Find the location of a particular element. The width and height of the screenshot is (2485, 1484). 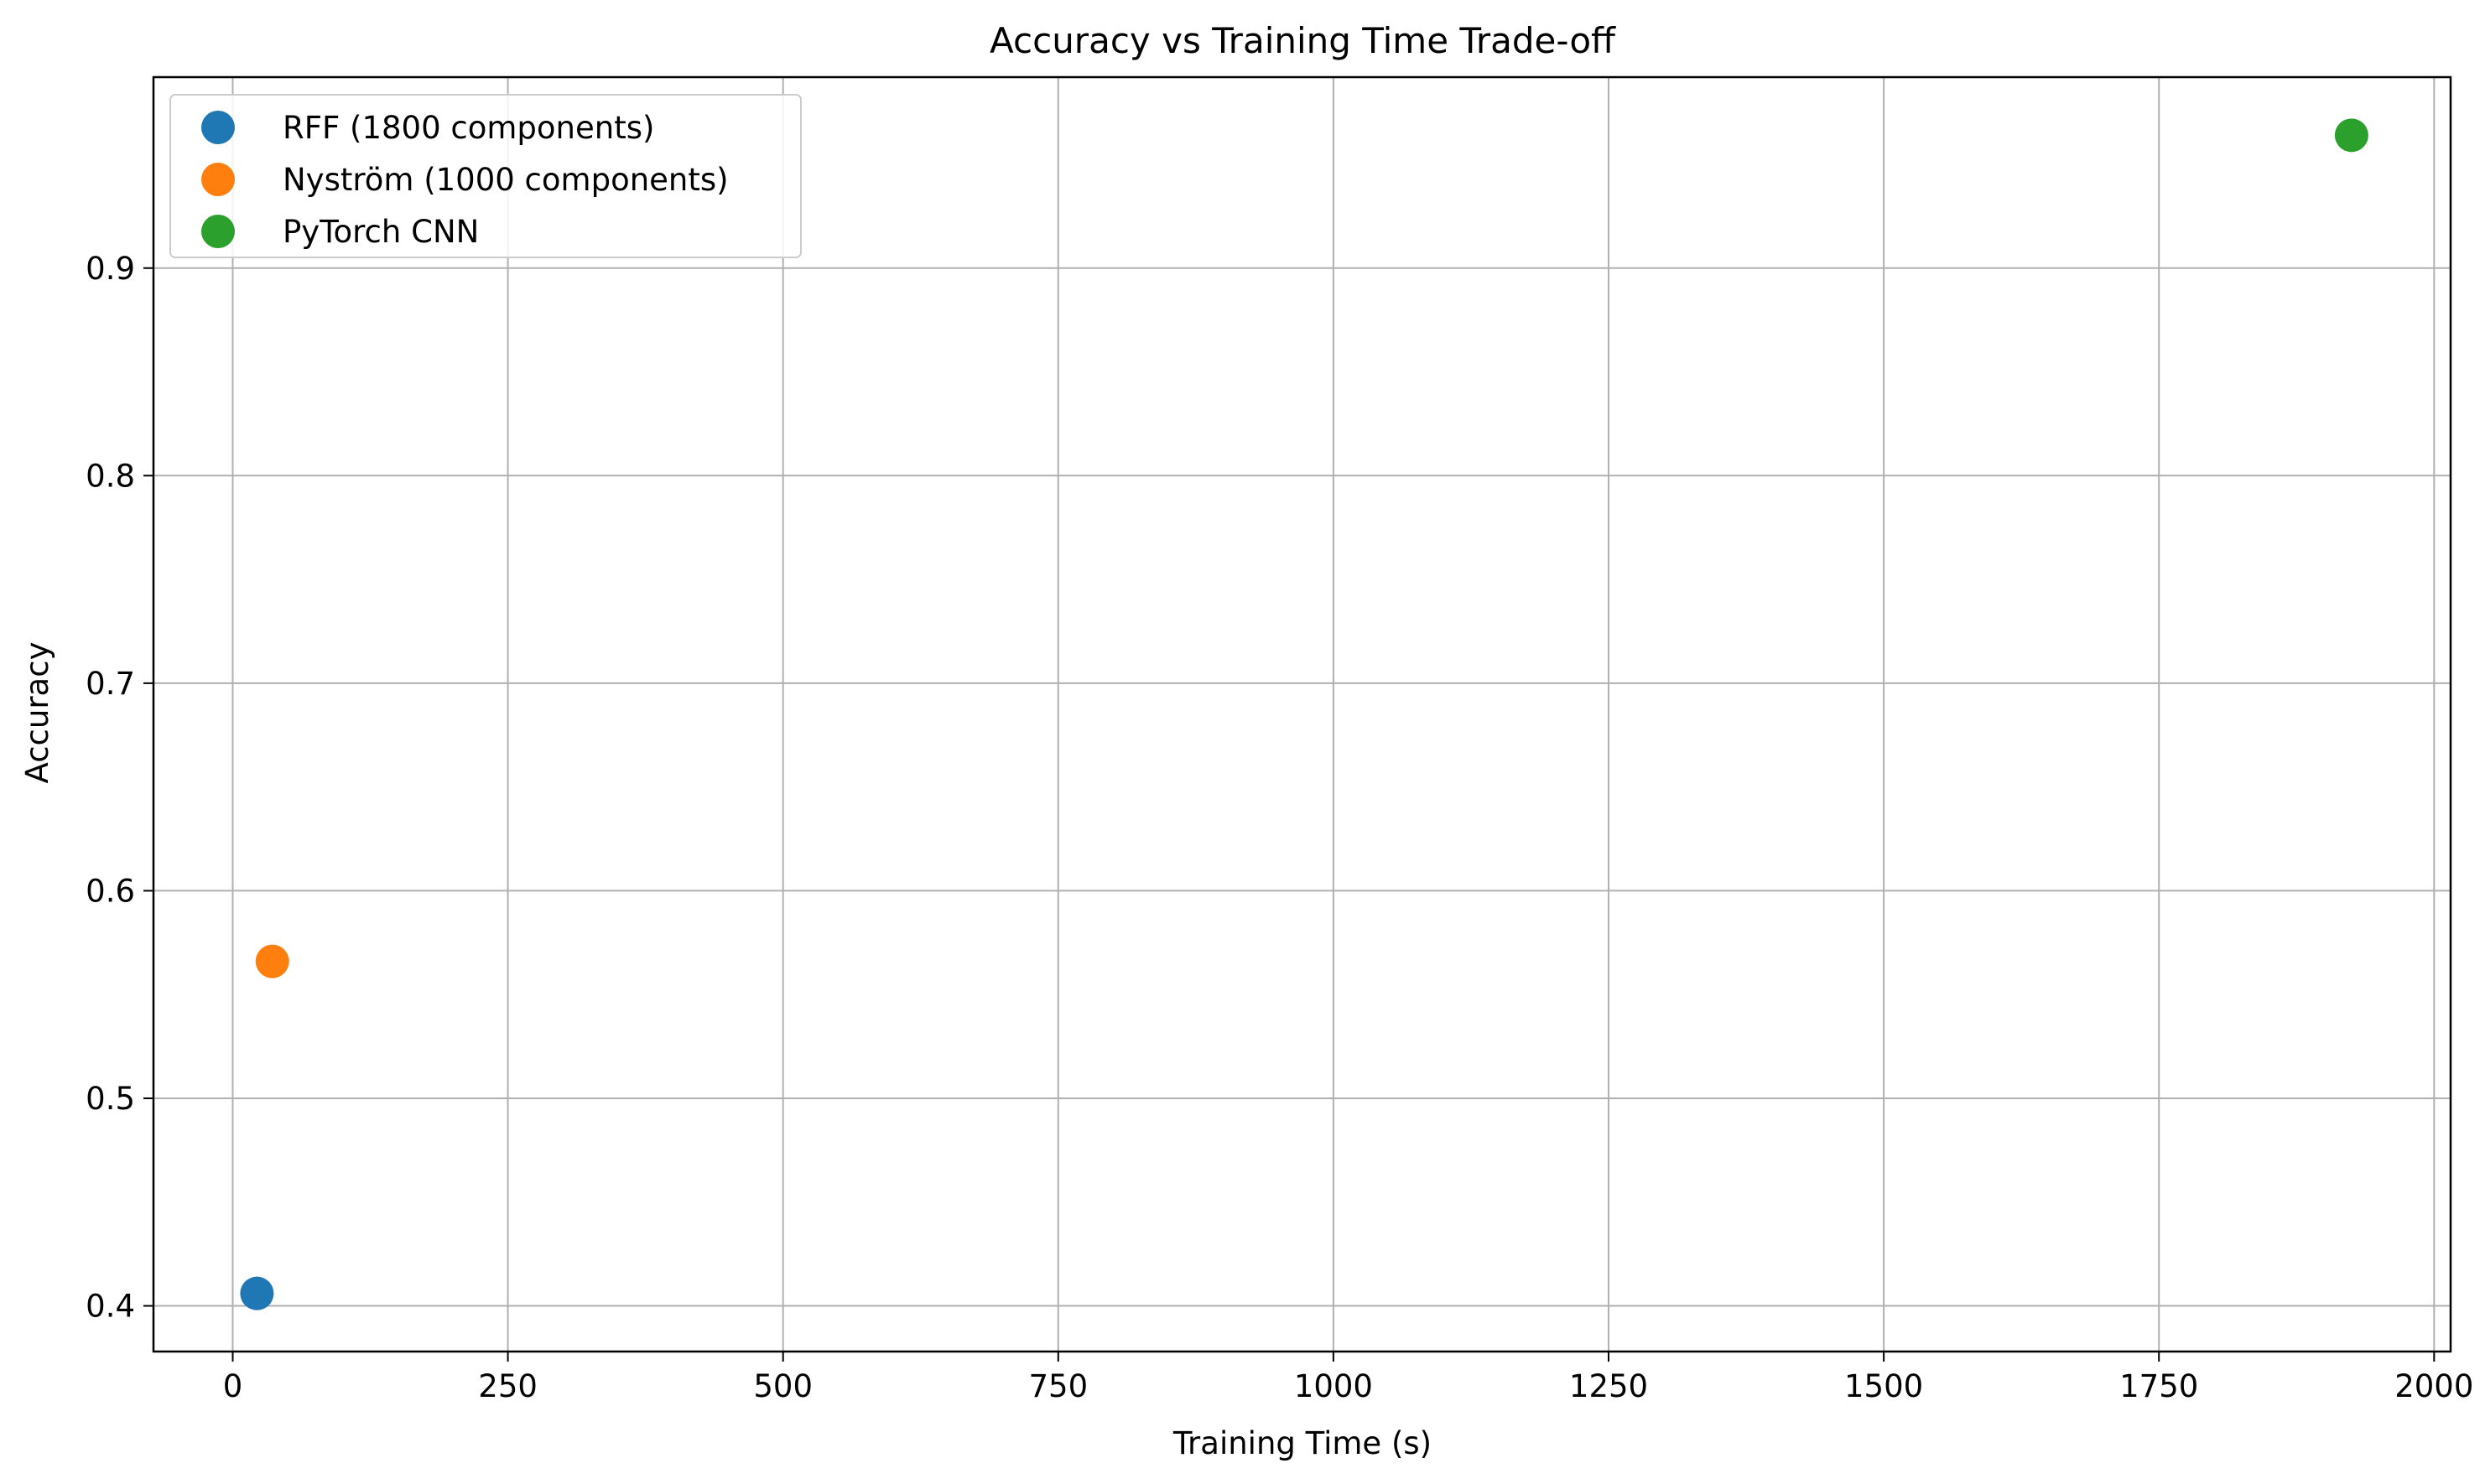

y-tick-label: 0.9 is located at coordinates (111, 269).